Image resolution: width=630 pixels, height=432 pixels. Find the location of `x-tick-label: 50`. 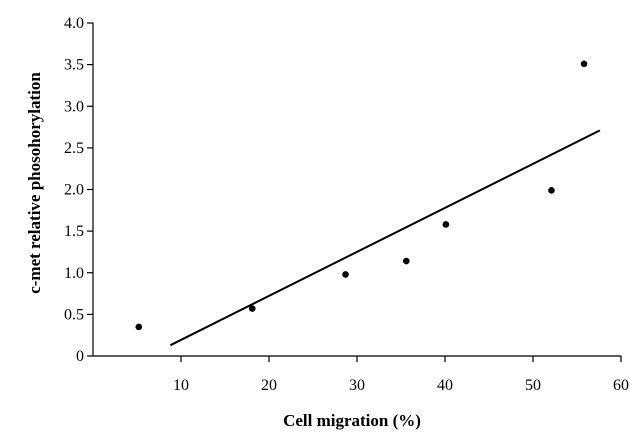

x-tick-label: 50 is located at coordinates (533, 385).